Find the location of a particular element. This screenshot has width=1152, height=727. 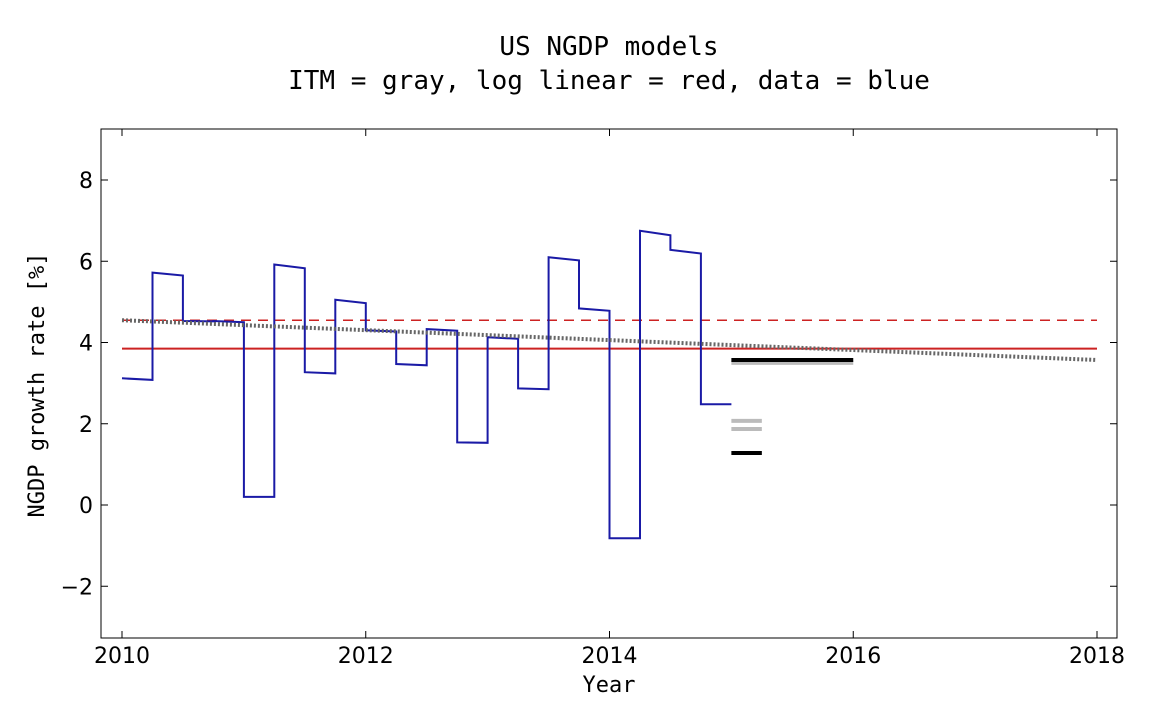

forecast-layer is located at coordinates (792, 406).